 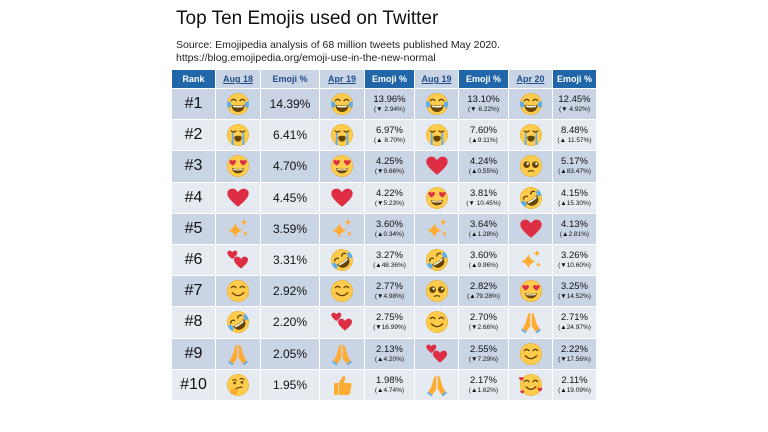 What do you see at coordinates (574, 162) in the screenshot?
I see `percent-value: 5.17%` at bounding box center [574, 162].